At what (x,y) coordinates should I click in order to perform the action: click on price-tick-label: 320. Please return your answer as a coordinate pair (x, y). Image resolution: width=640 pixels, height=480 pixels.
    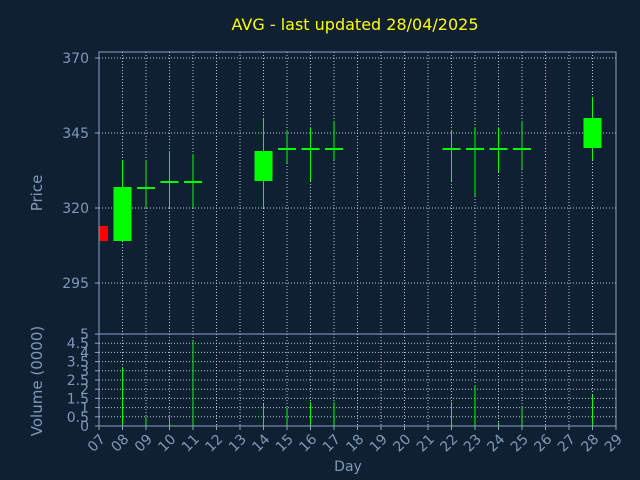
    Looking at the image, I should click on (75, 209).